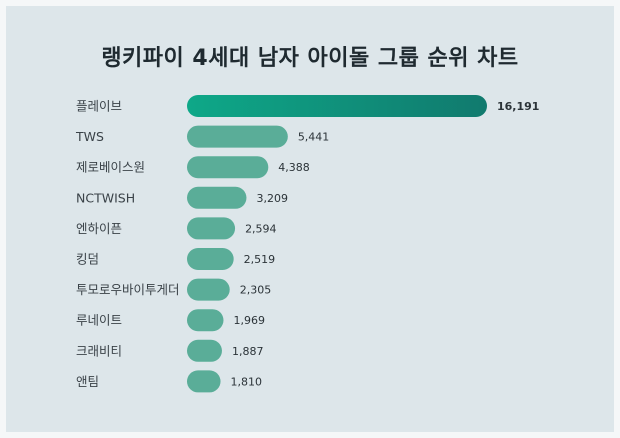 The height and width of the screenshot is (438, 620). I want to click on value-label: 2,594, so click(260, 228).